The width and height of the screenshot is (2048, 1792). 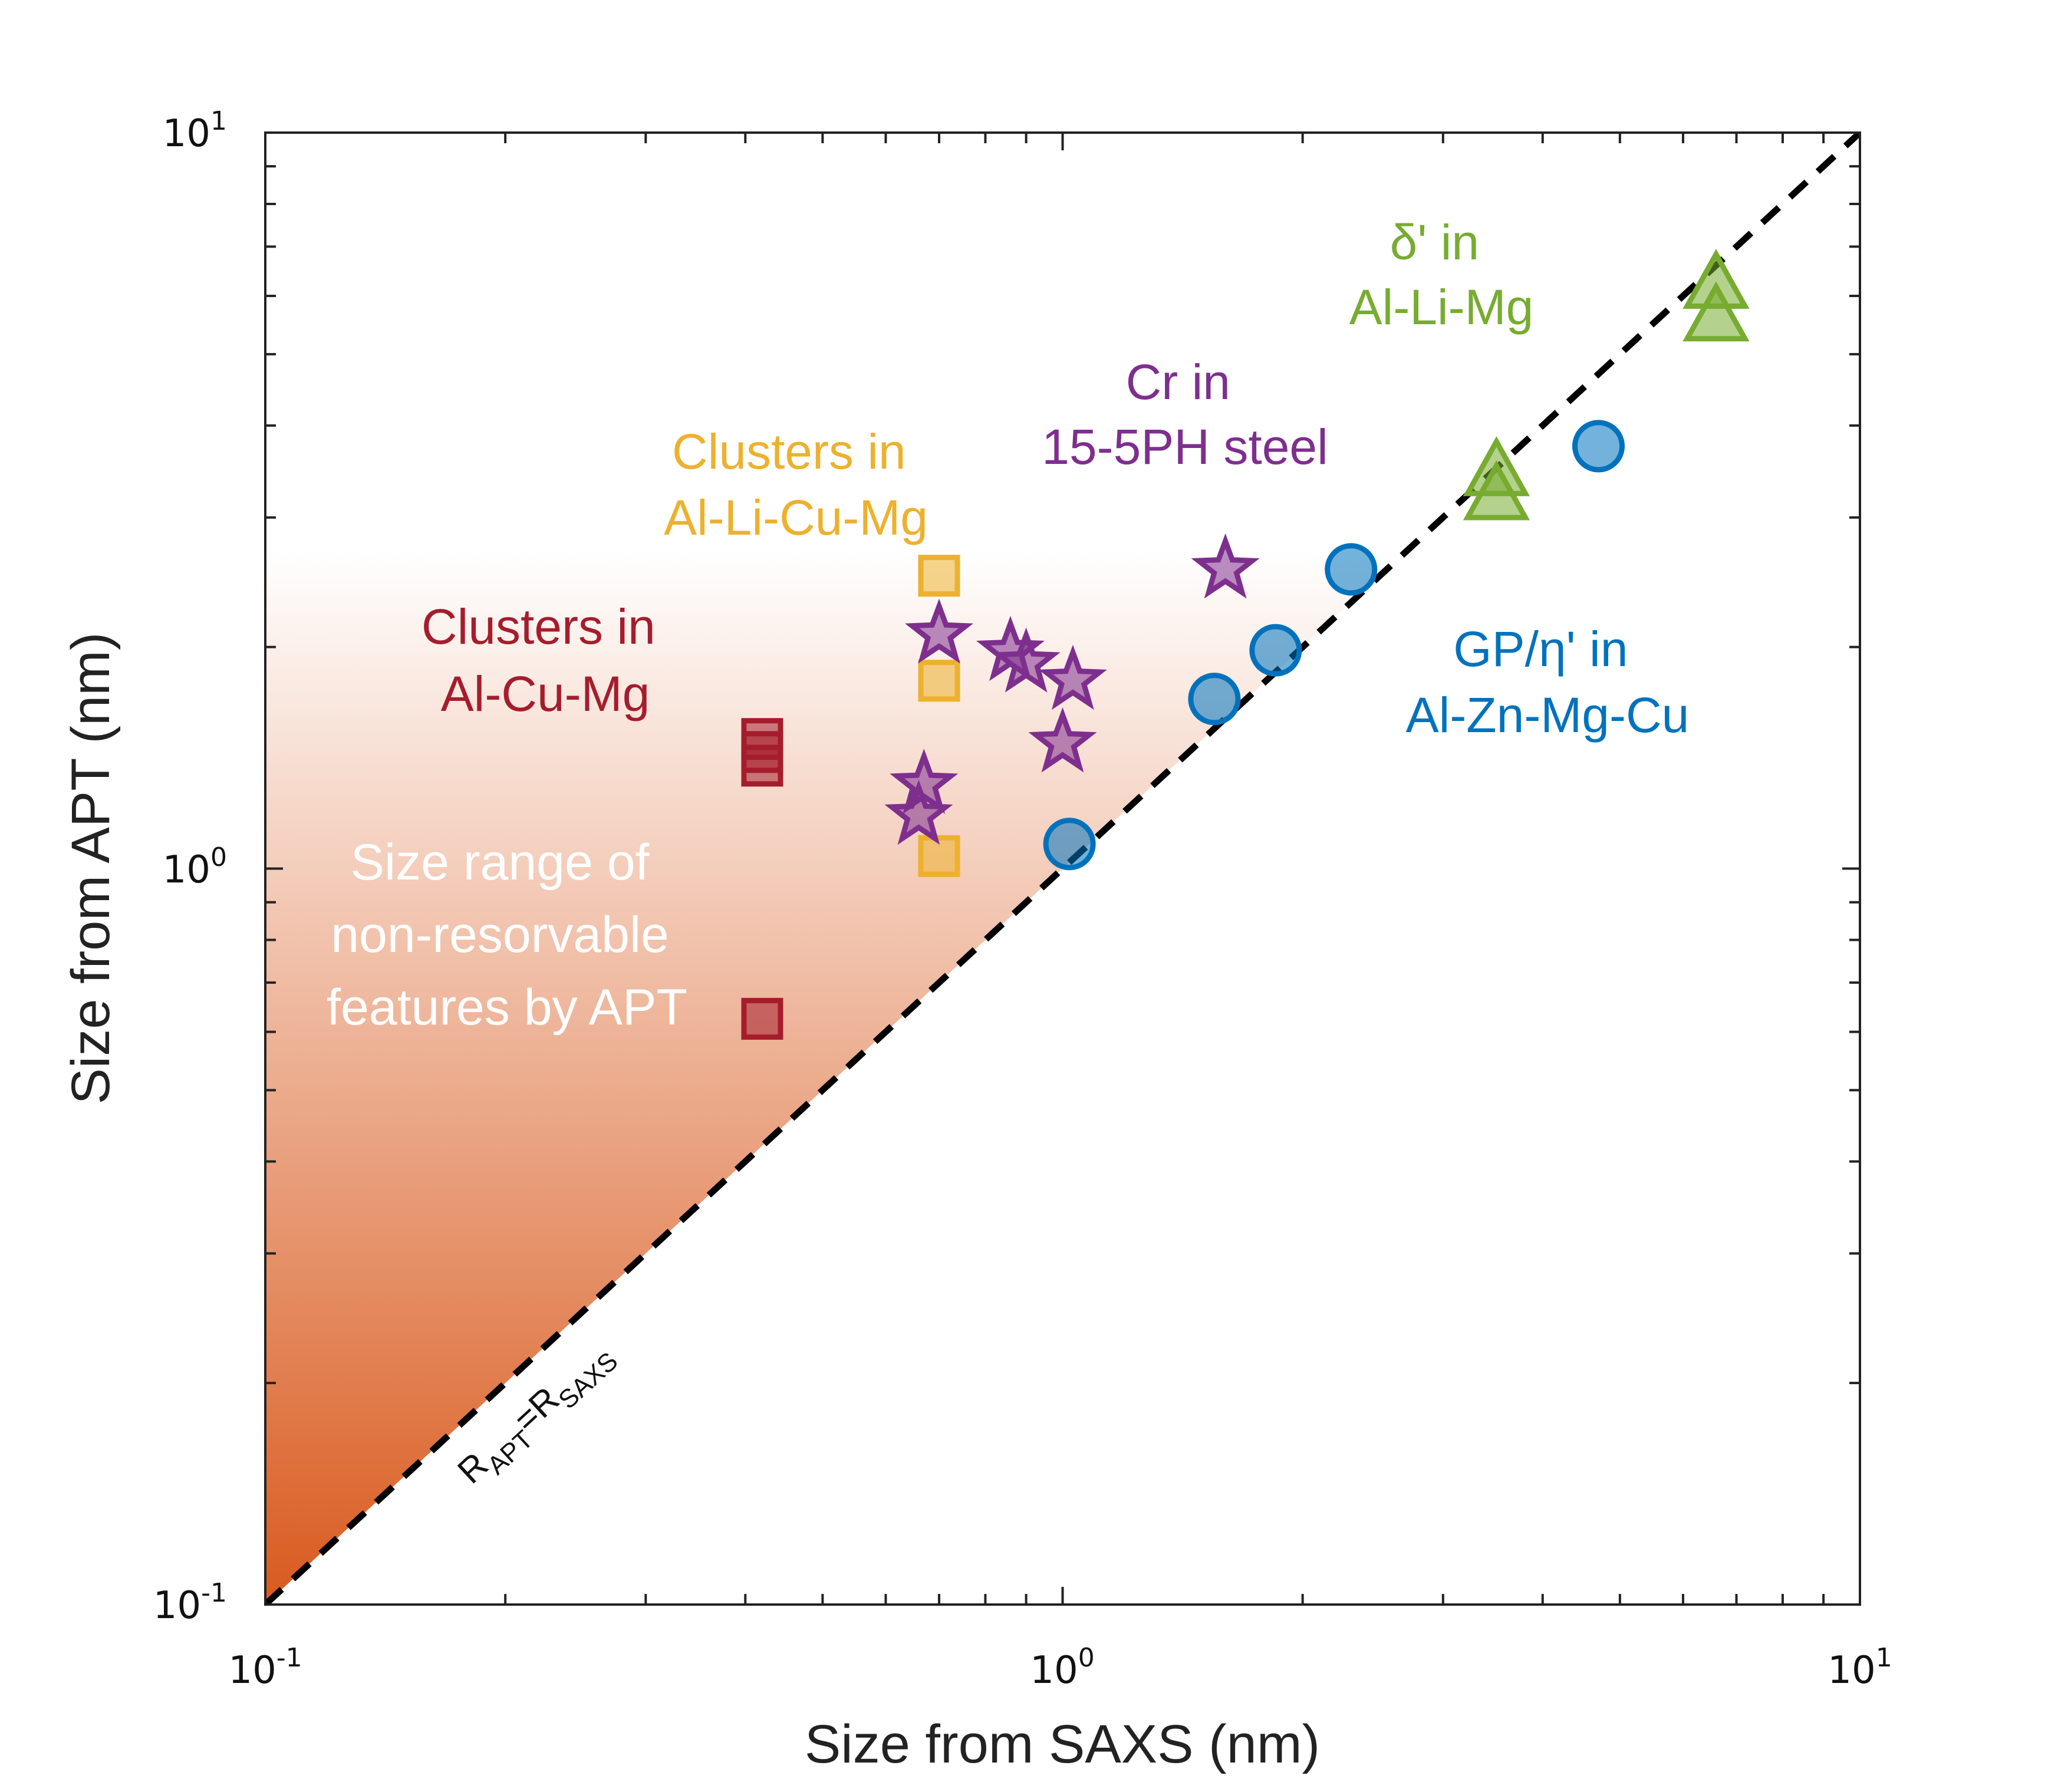 What do you see at coordinates (214, 1593) in the screenshot?
I see `y-tick-exp: -1` at bounding box center [214, 1593].